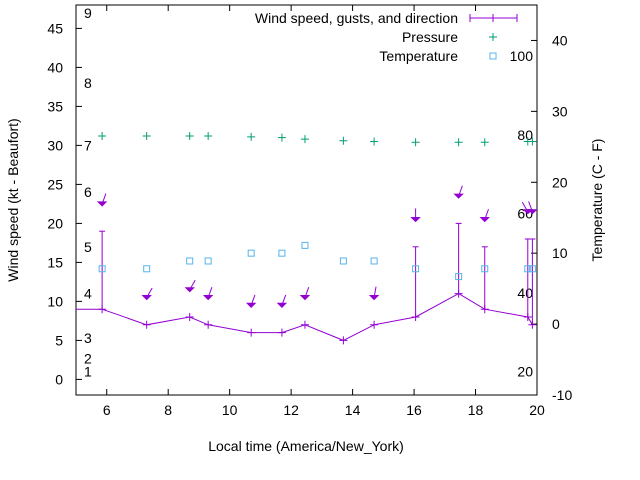 This screenshot has height=480, width=640. What do you see at coordinates (88, 192) in the screenshot?
I see `beaufort-label: 6` at bounding box center [88, 192].